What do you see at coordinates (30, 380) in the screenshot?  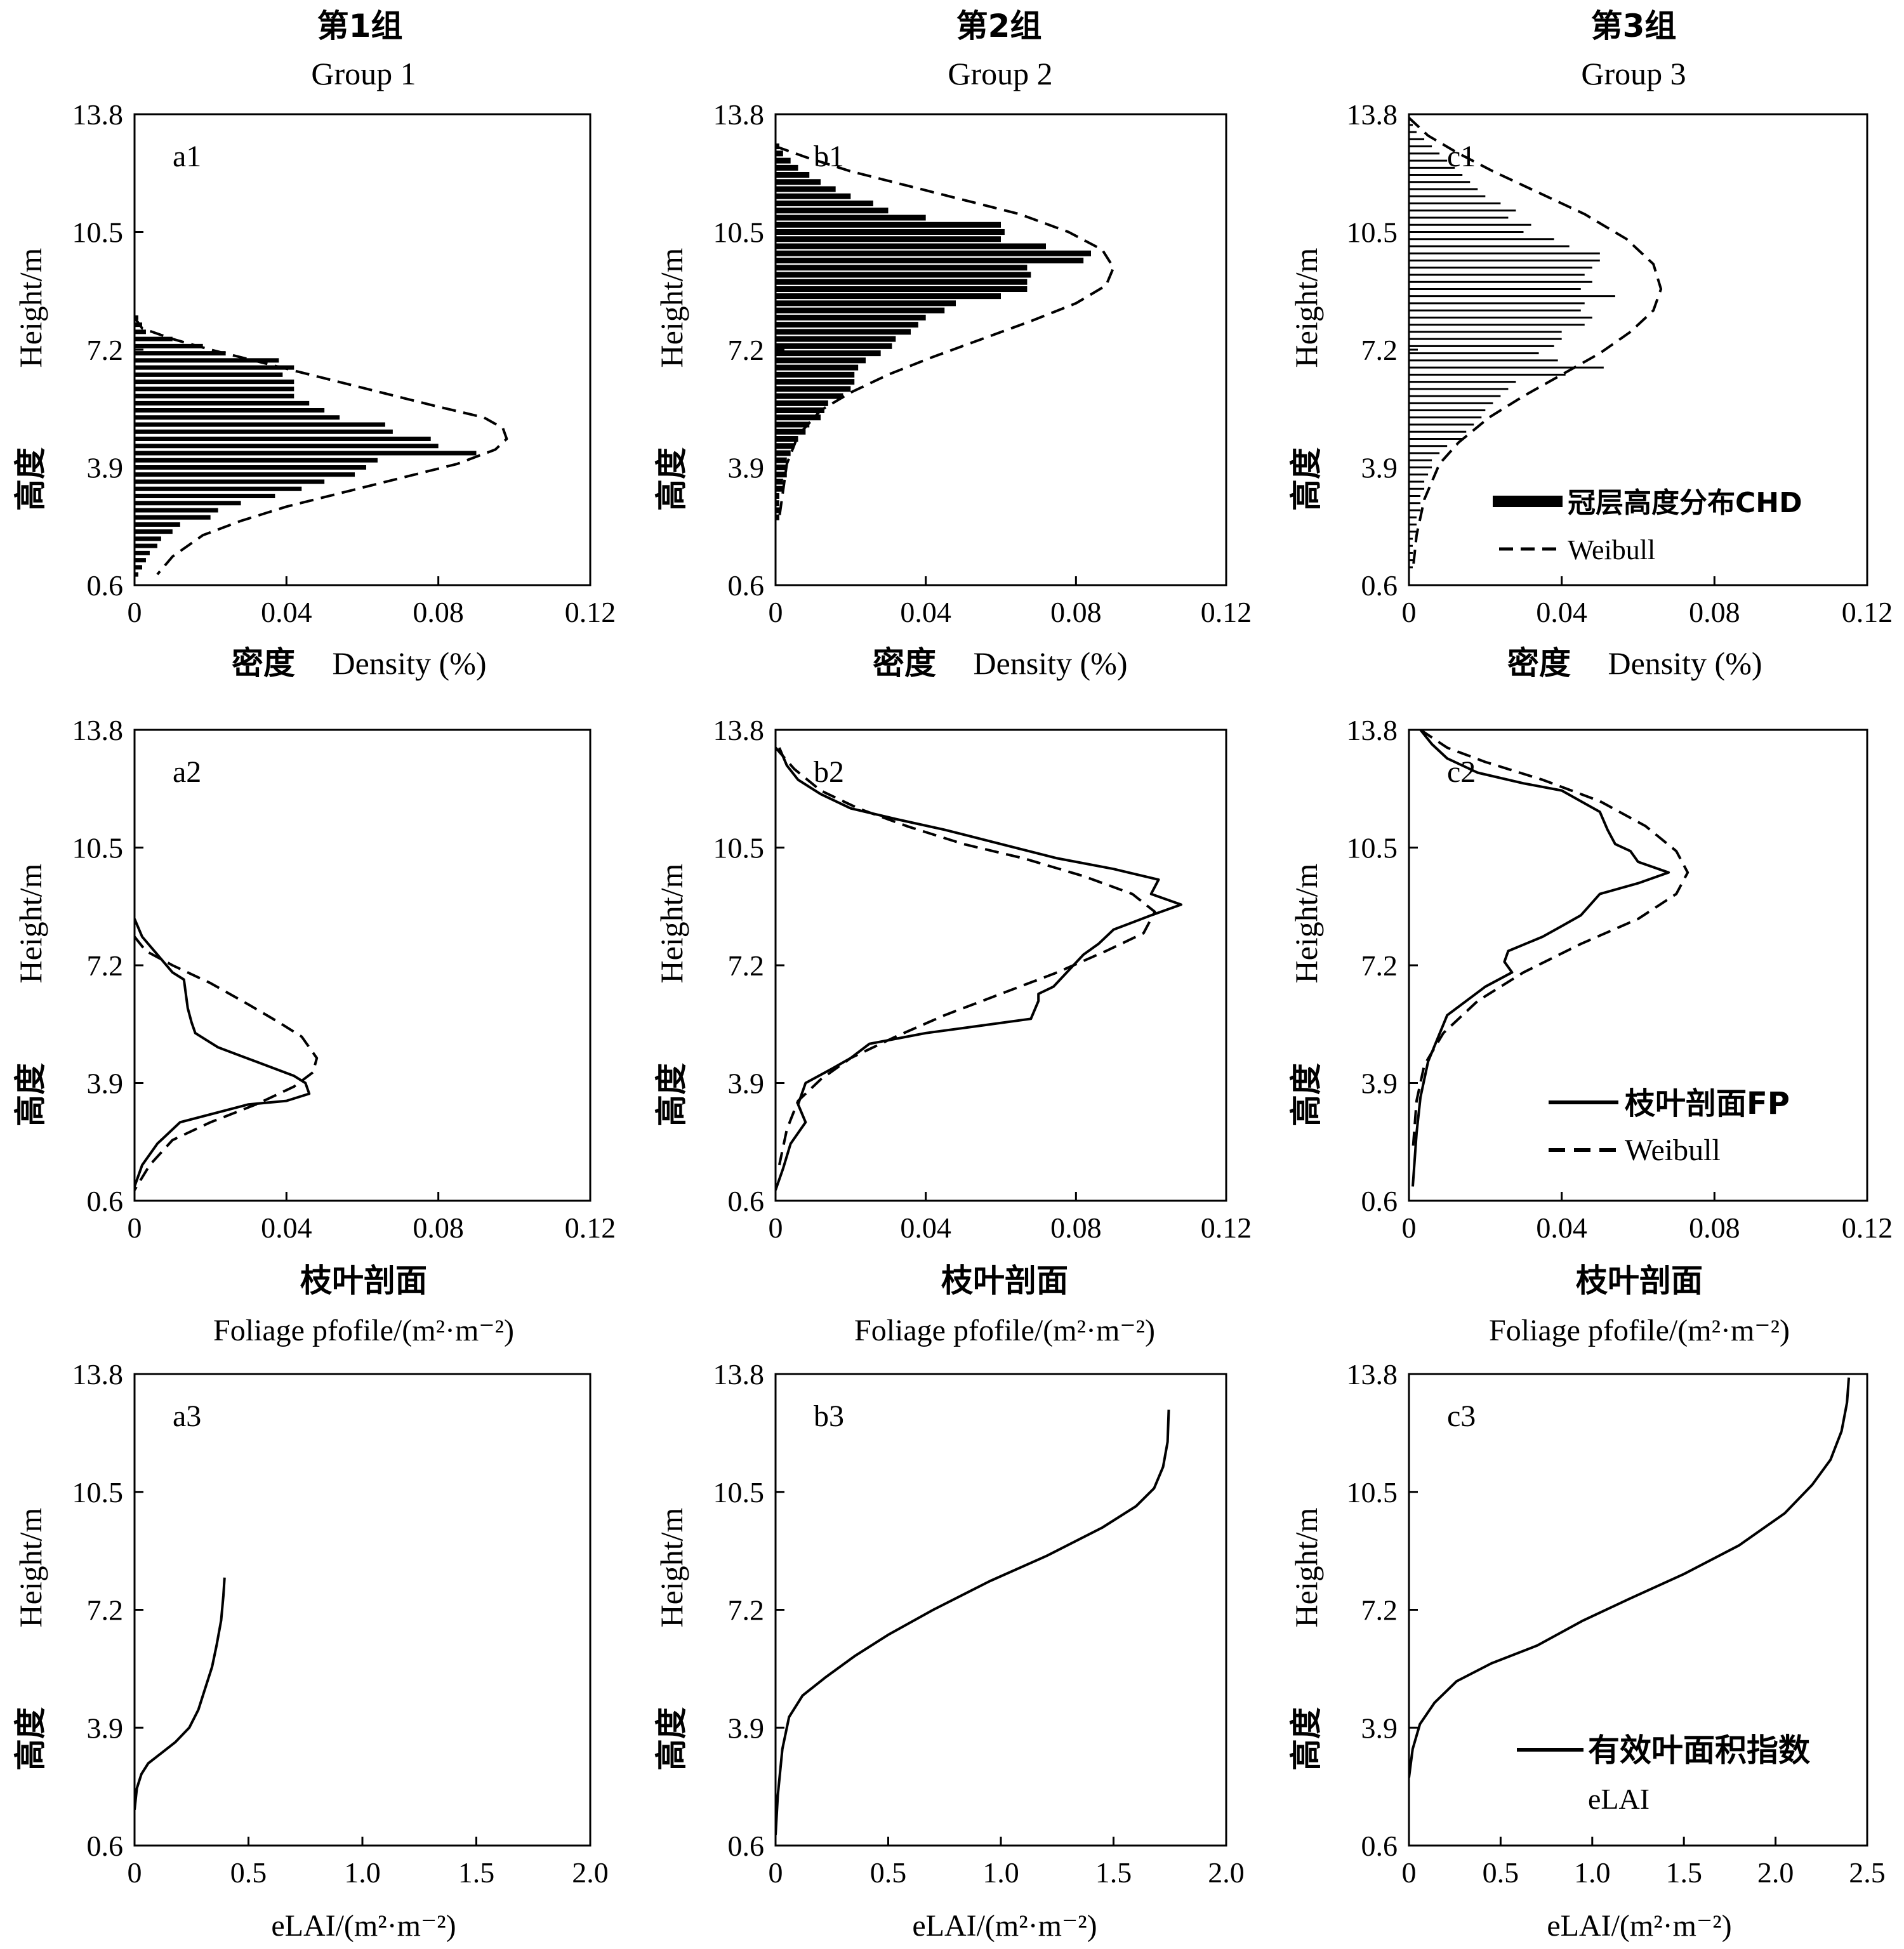 I see `a1-ylabel: 高度 Height/m` at bounding box center [30, 380].